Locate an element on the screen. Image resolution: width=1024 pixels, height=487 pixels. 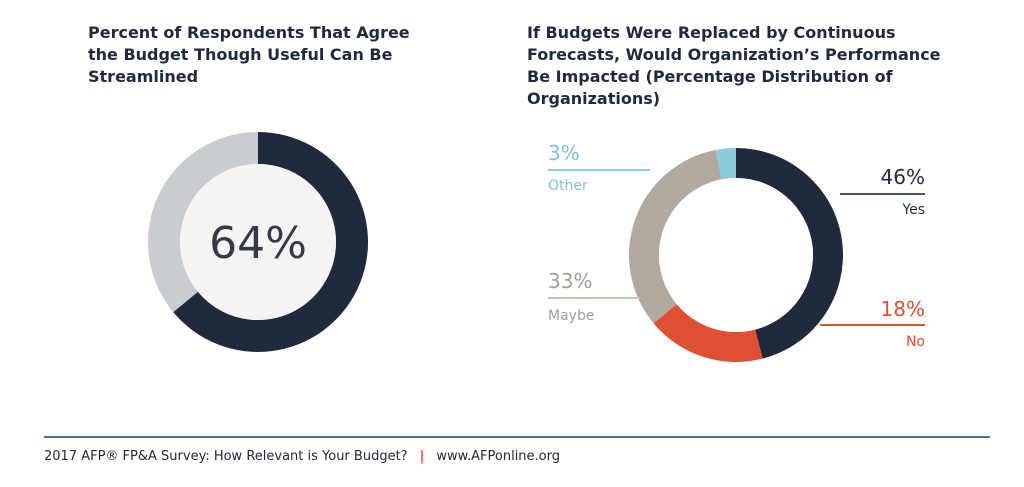
callout-label-maybe: Maybe is located at coordinates (571, 316).